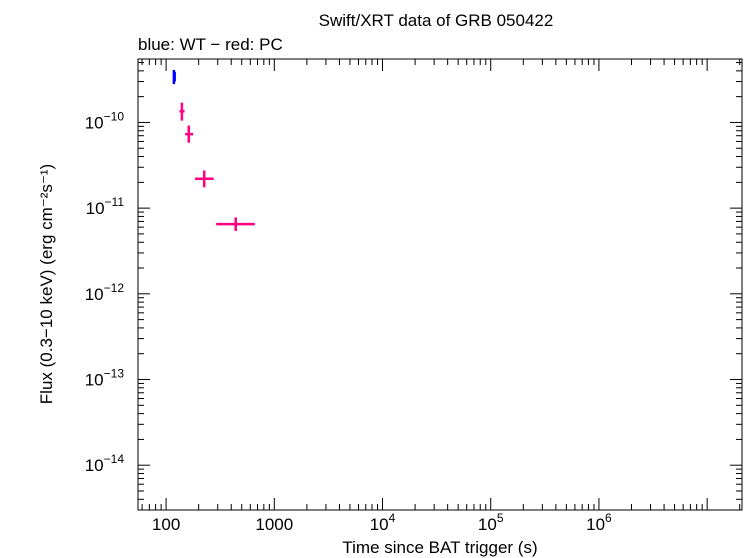 Image resolution: width=746 pixels, height=558 pixels. What do you see at coordinates (436, 20) in the screenshot?
I see `chart-title: Swift/XRT data of GRB 050422` at bounding box center [436, 20].